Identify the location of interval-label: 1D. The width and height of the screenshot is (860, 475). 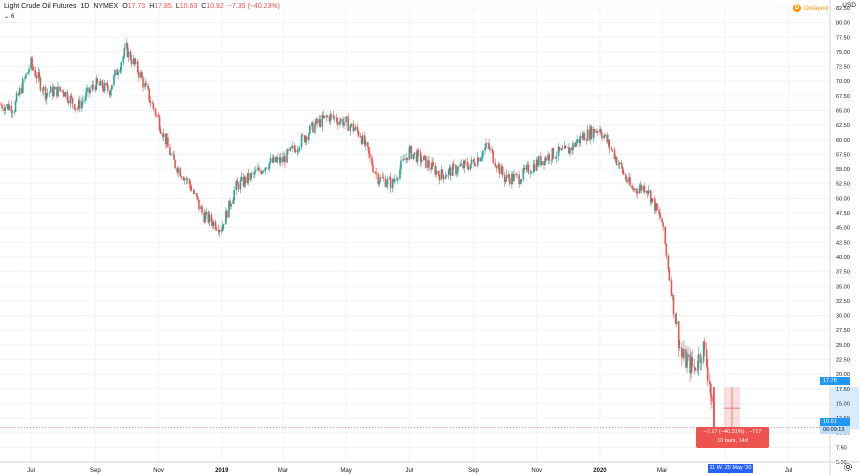
(85, 6).